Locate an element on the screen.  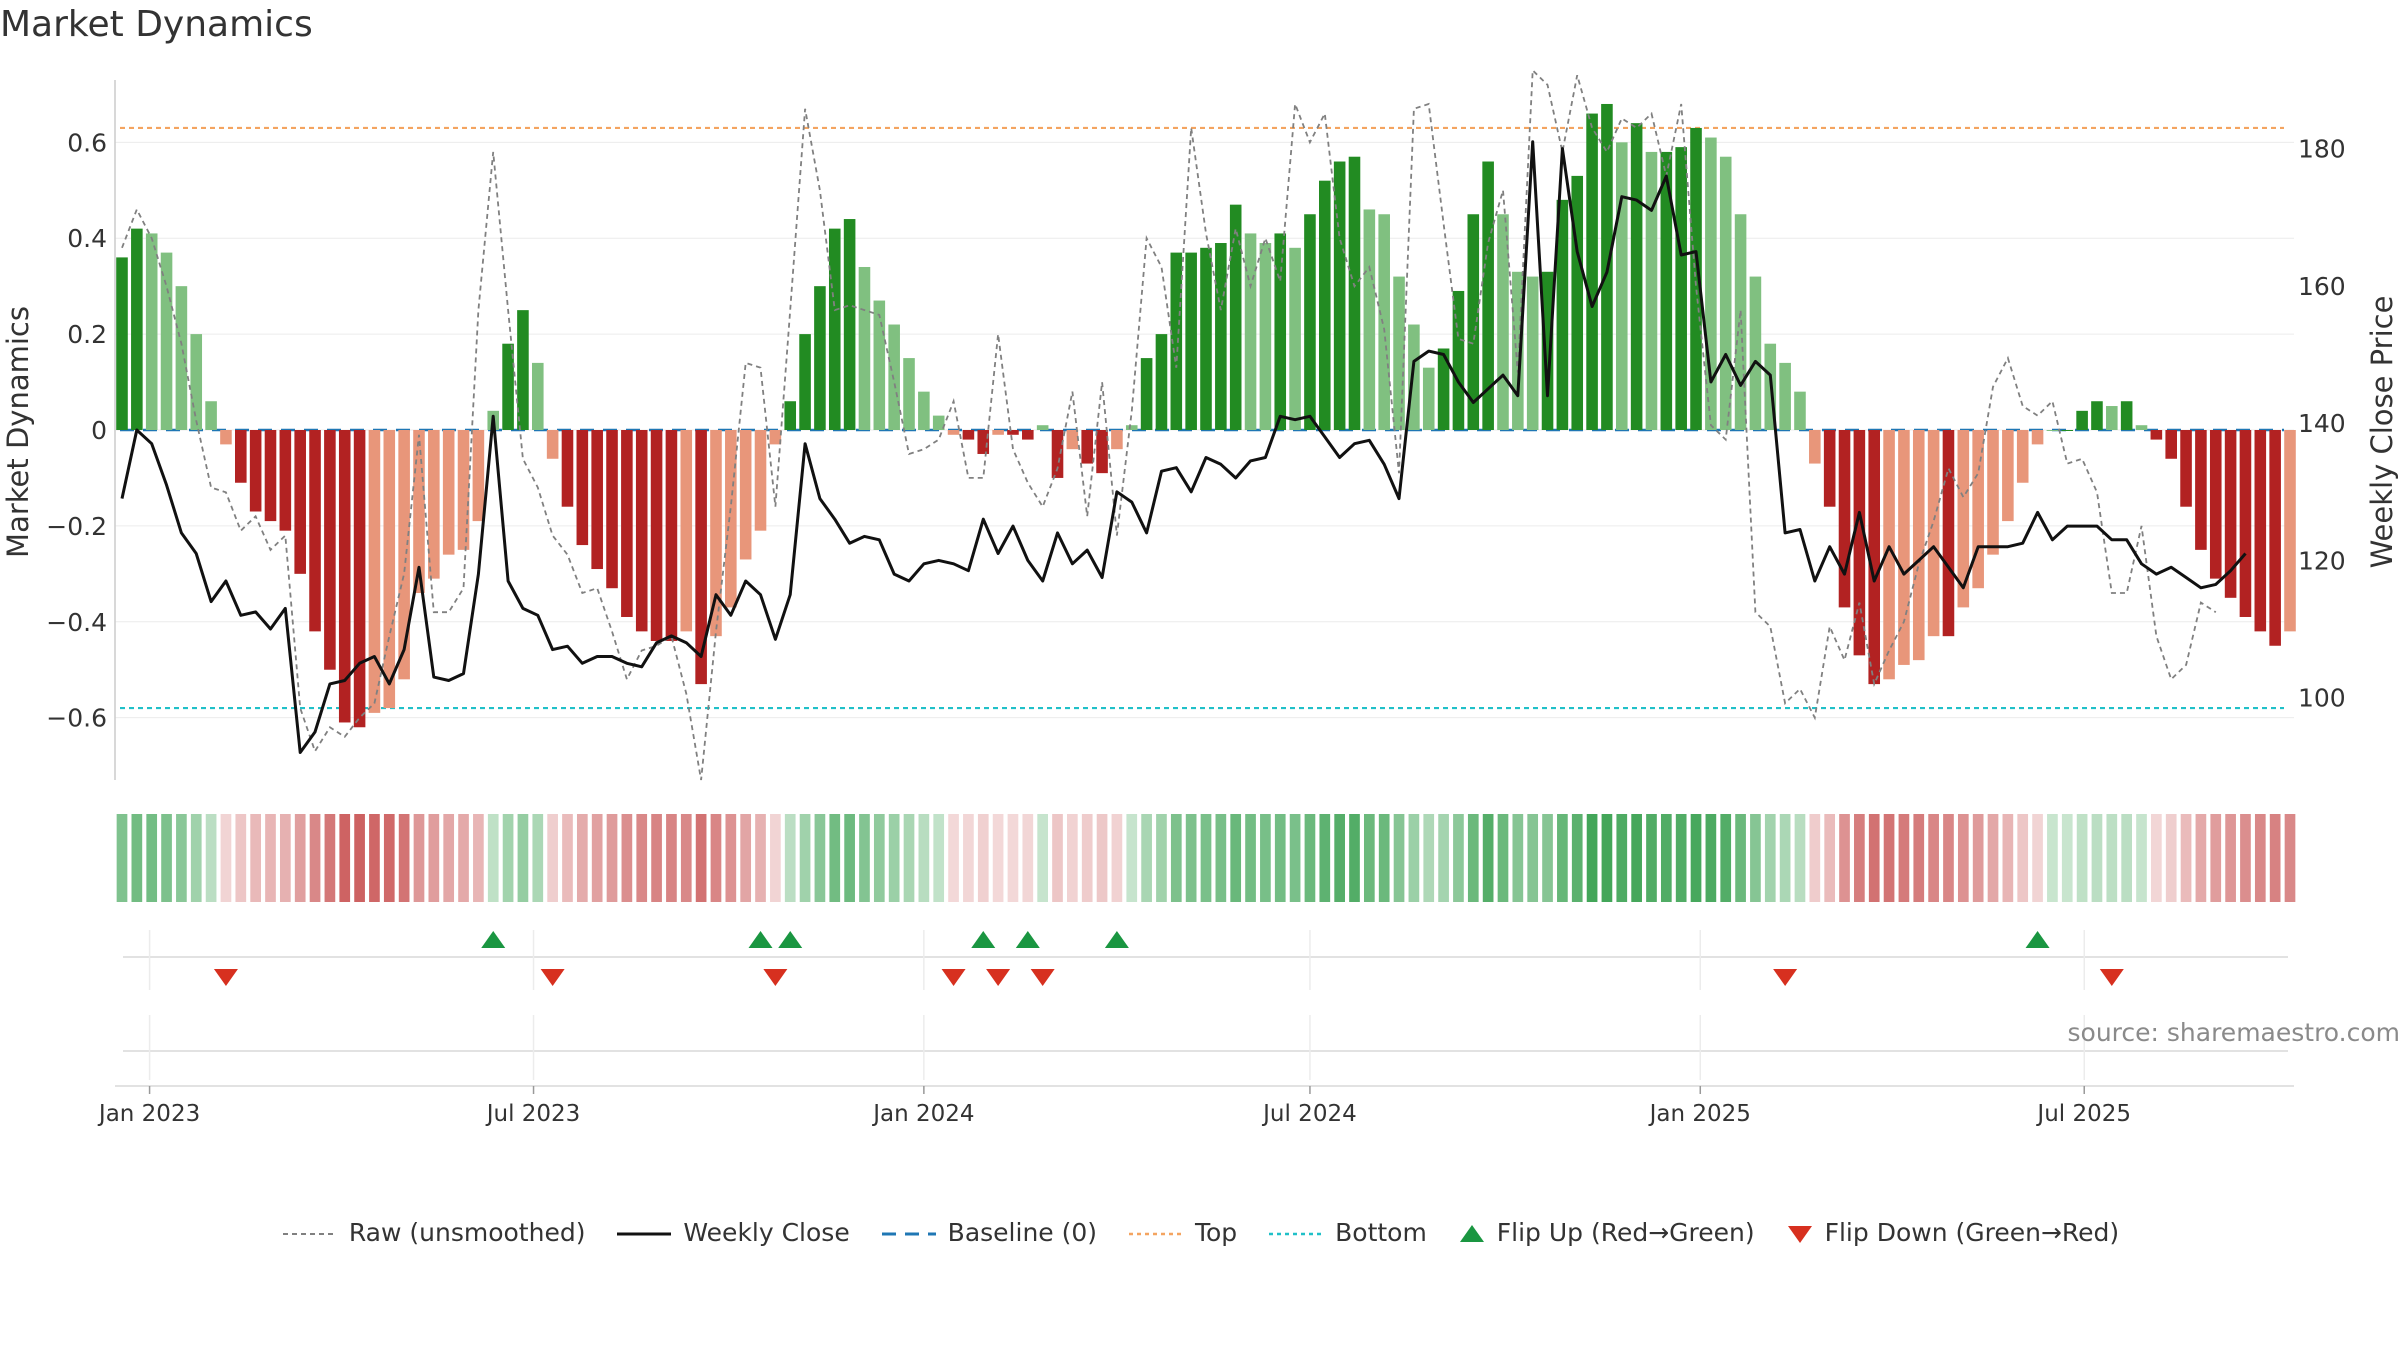
legend-item-raw: Raw (unsmoothed) is located at coordinates (433, 1232).